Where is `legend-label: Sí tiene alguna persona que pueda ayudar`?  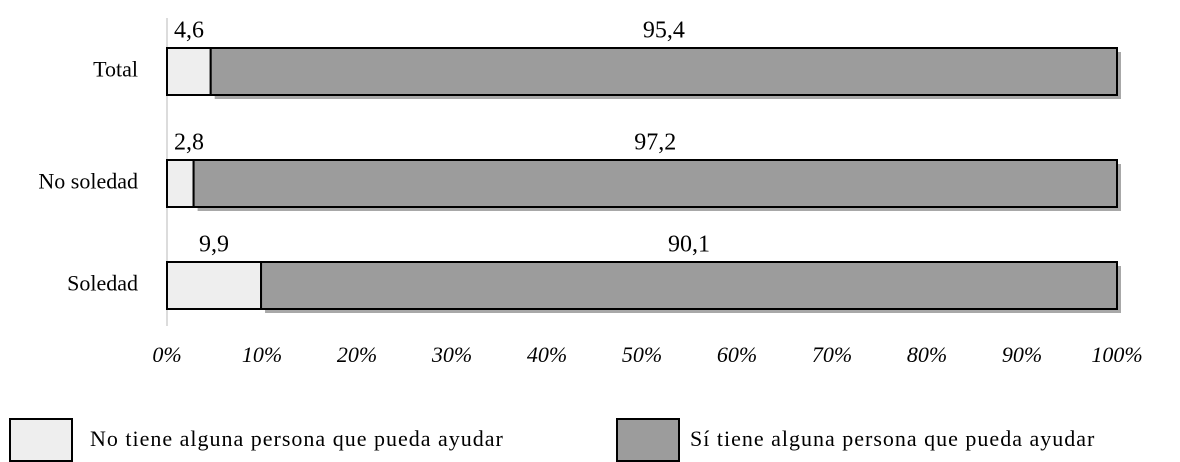 legend-label: Sí tiene alguna persona que pueda ayudar is located at coordinates (892, 438).